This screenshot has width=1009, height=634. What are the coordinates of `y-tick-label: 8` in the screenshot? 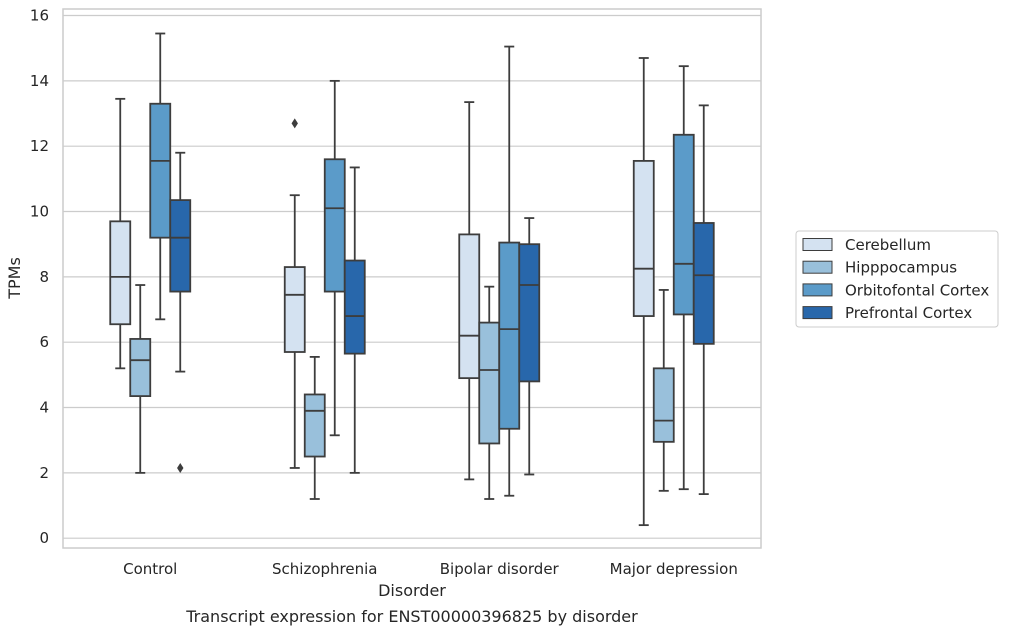 It's located at (44, 277).